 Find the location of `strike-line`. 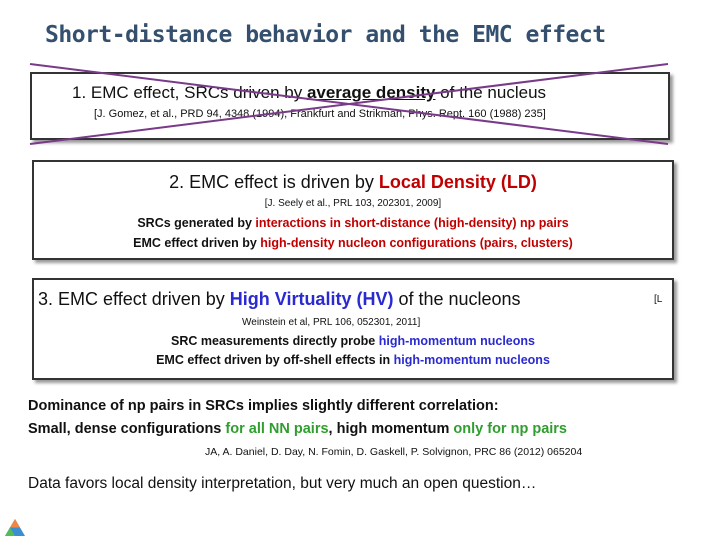

strike-line is located at coordinates (349, 104).